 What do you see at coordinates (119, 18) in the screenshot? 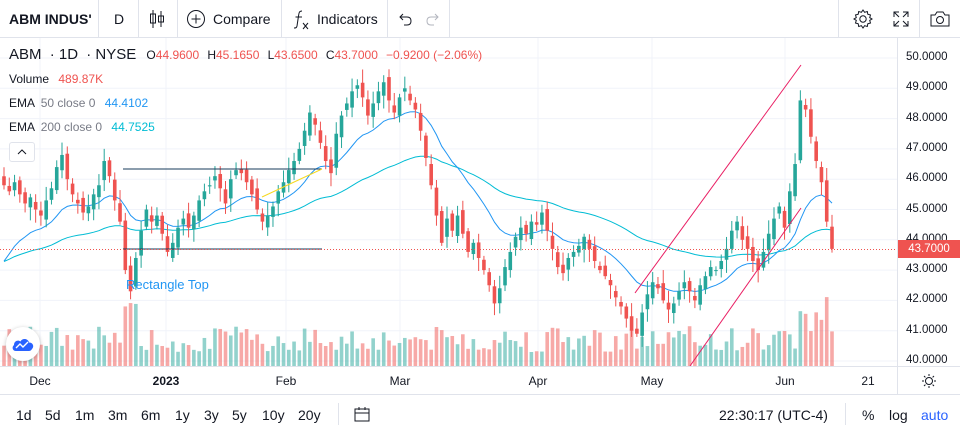
I see `interval-button: D` at bounding box center [119, 18].